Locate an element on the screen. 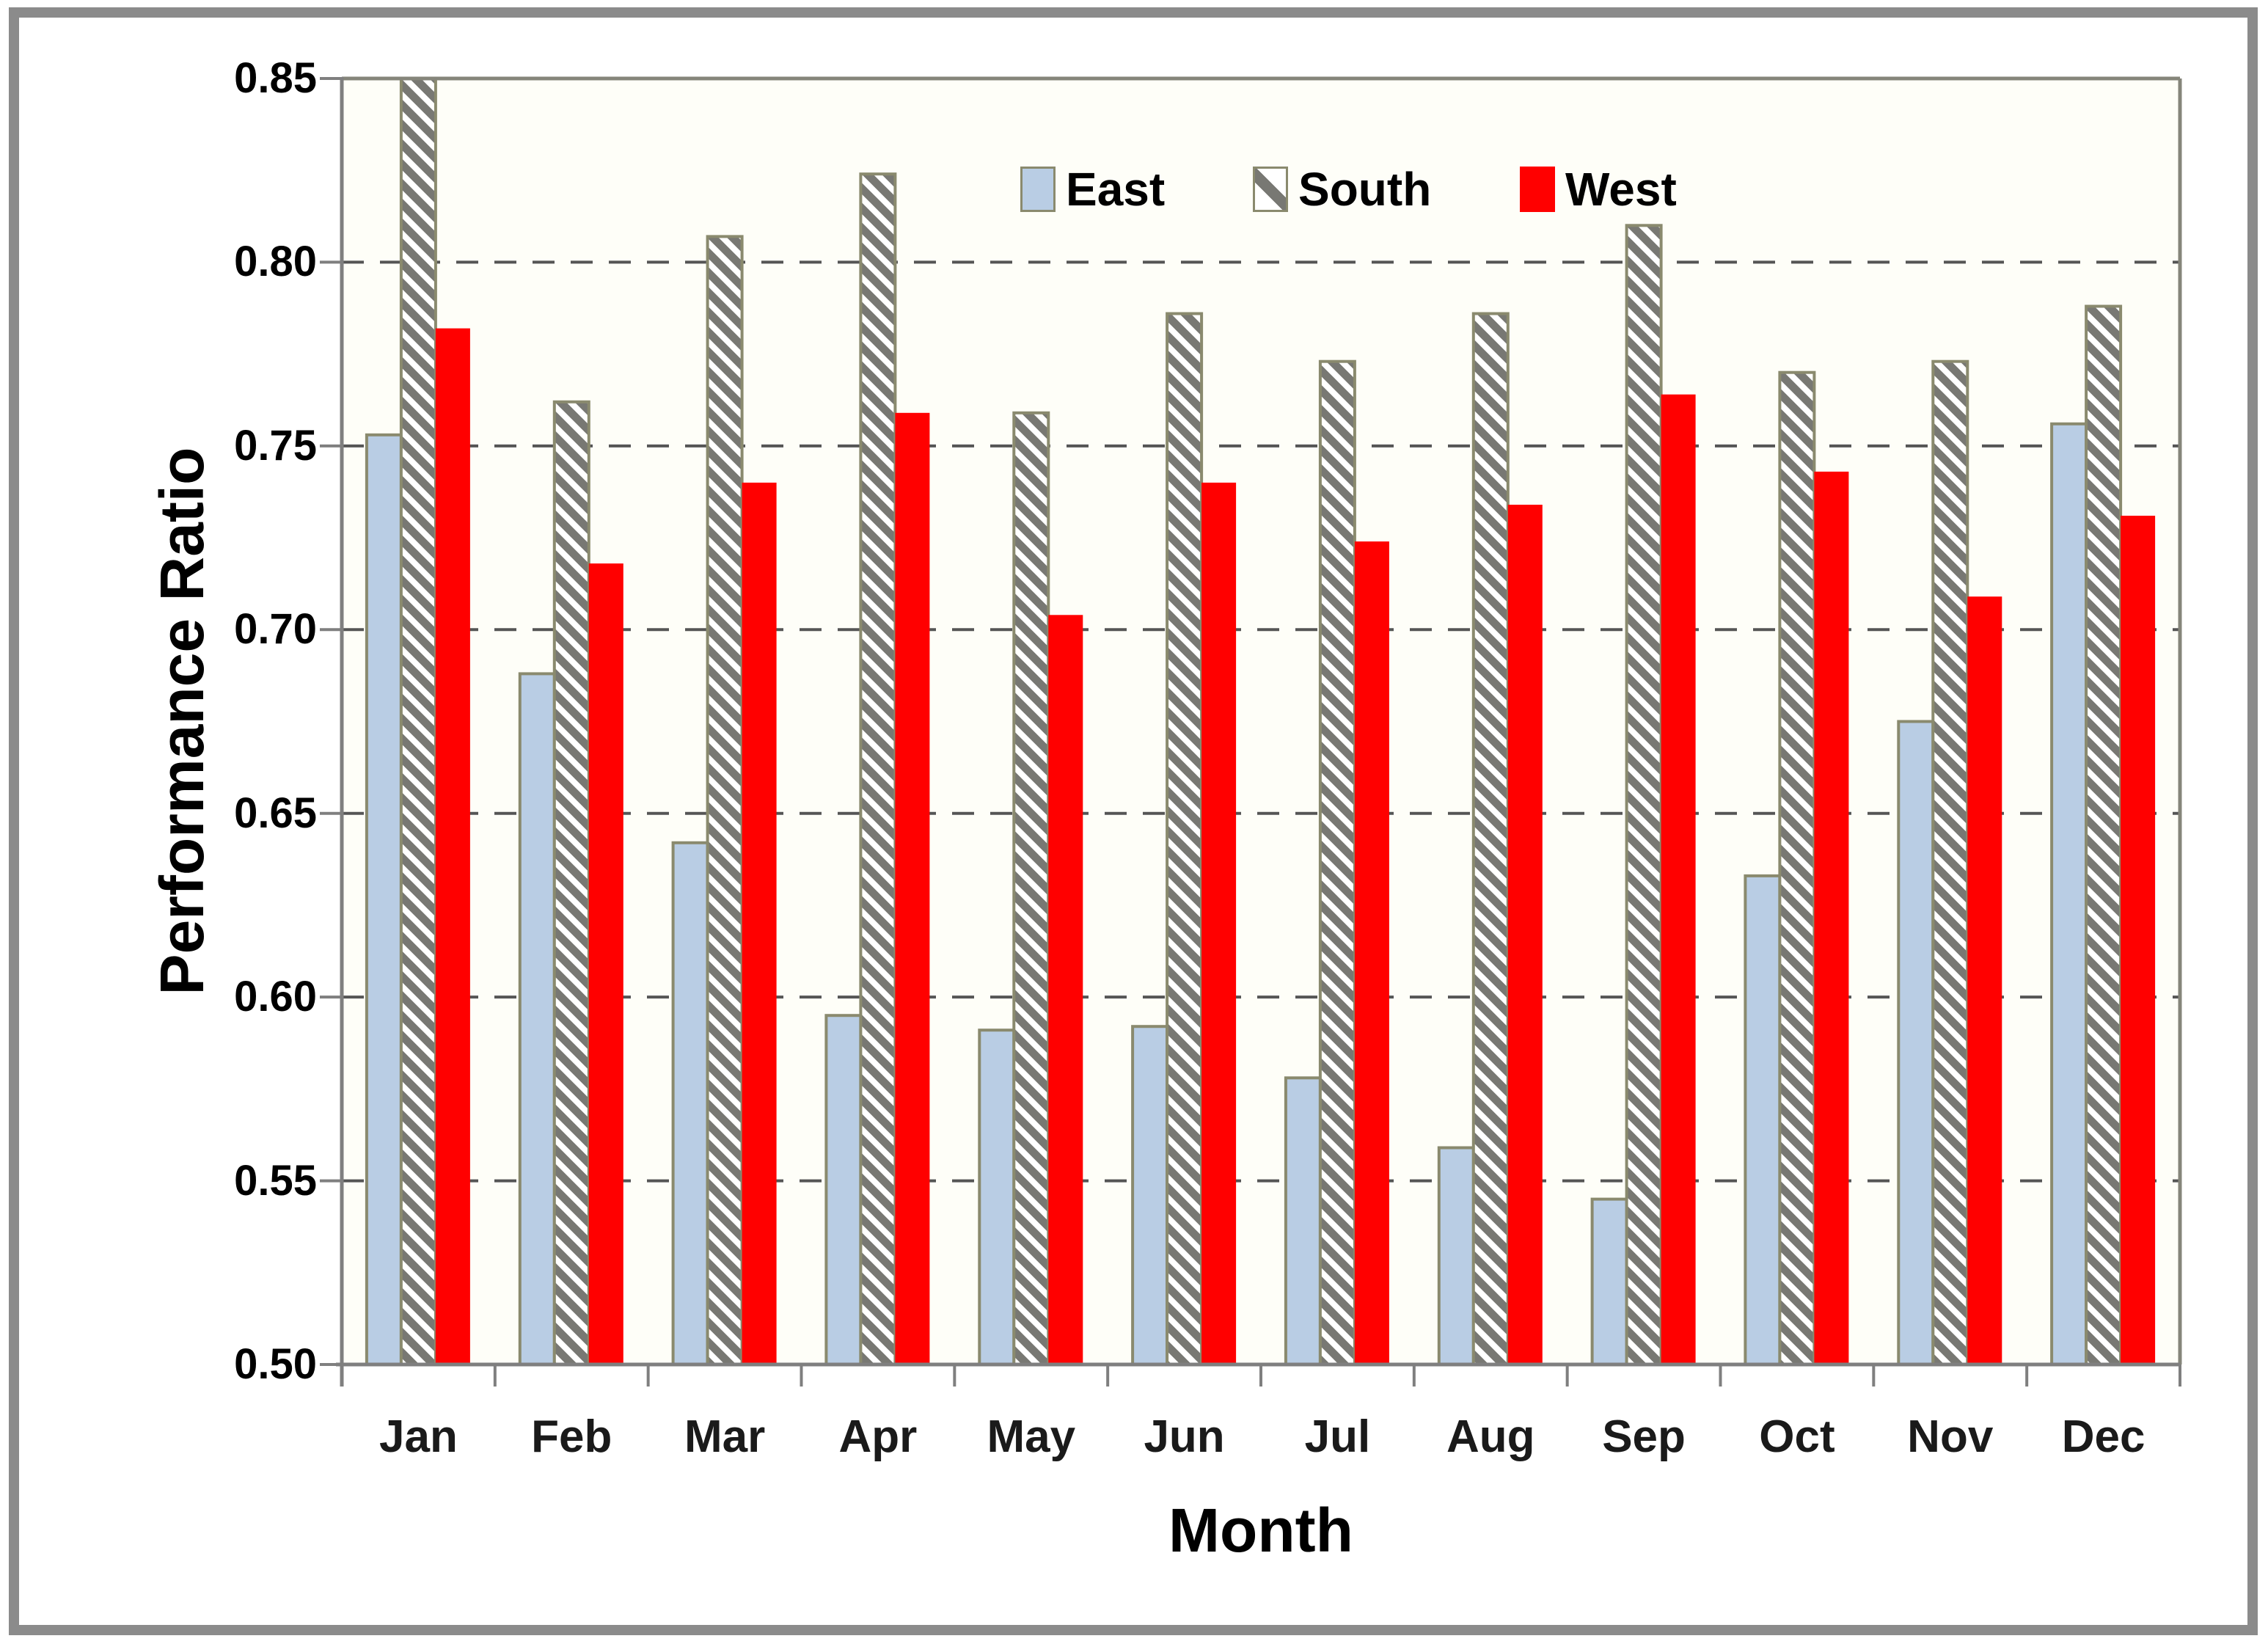 This screenshot has height=1644, width=2268. bar-east-feb is located at coordinates (537, 1019).